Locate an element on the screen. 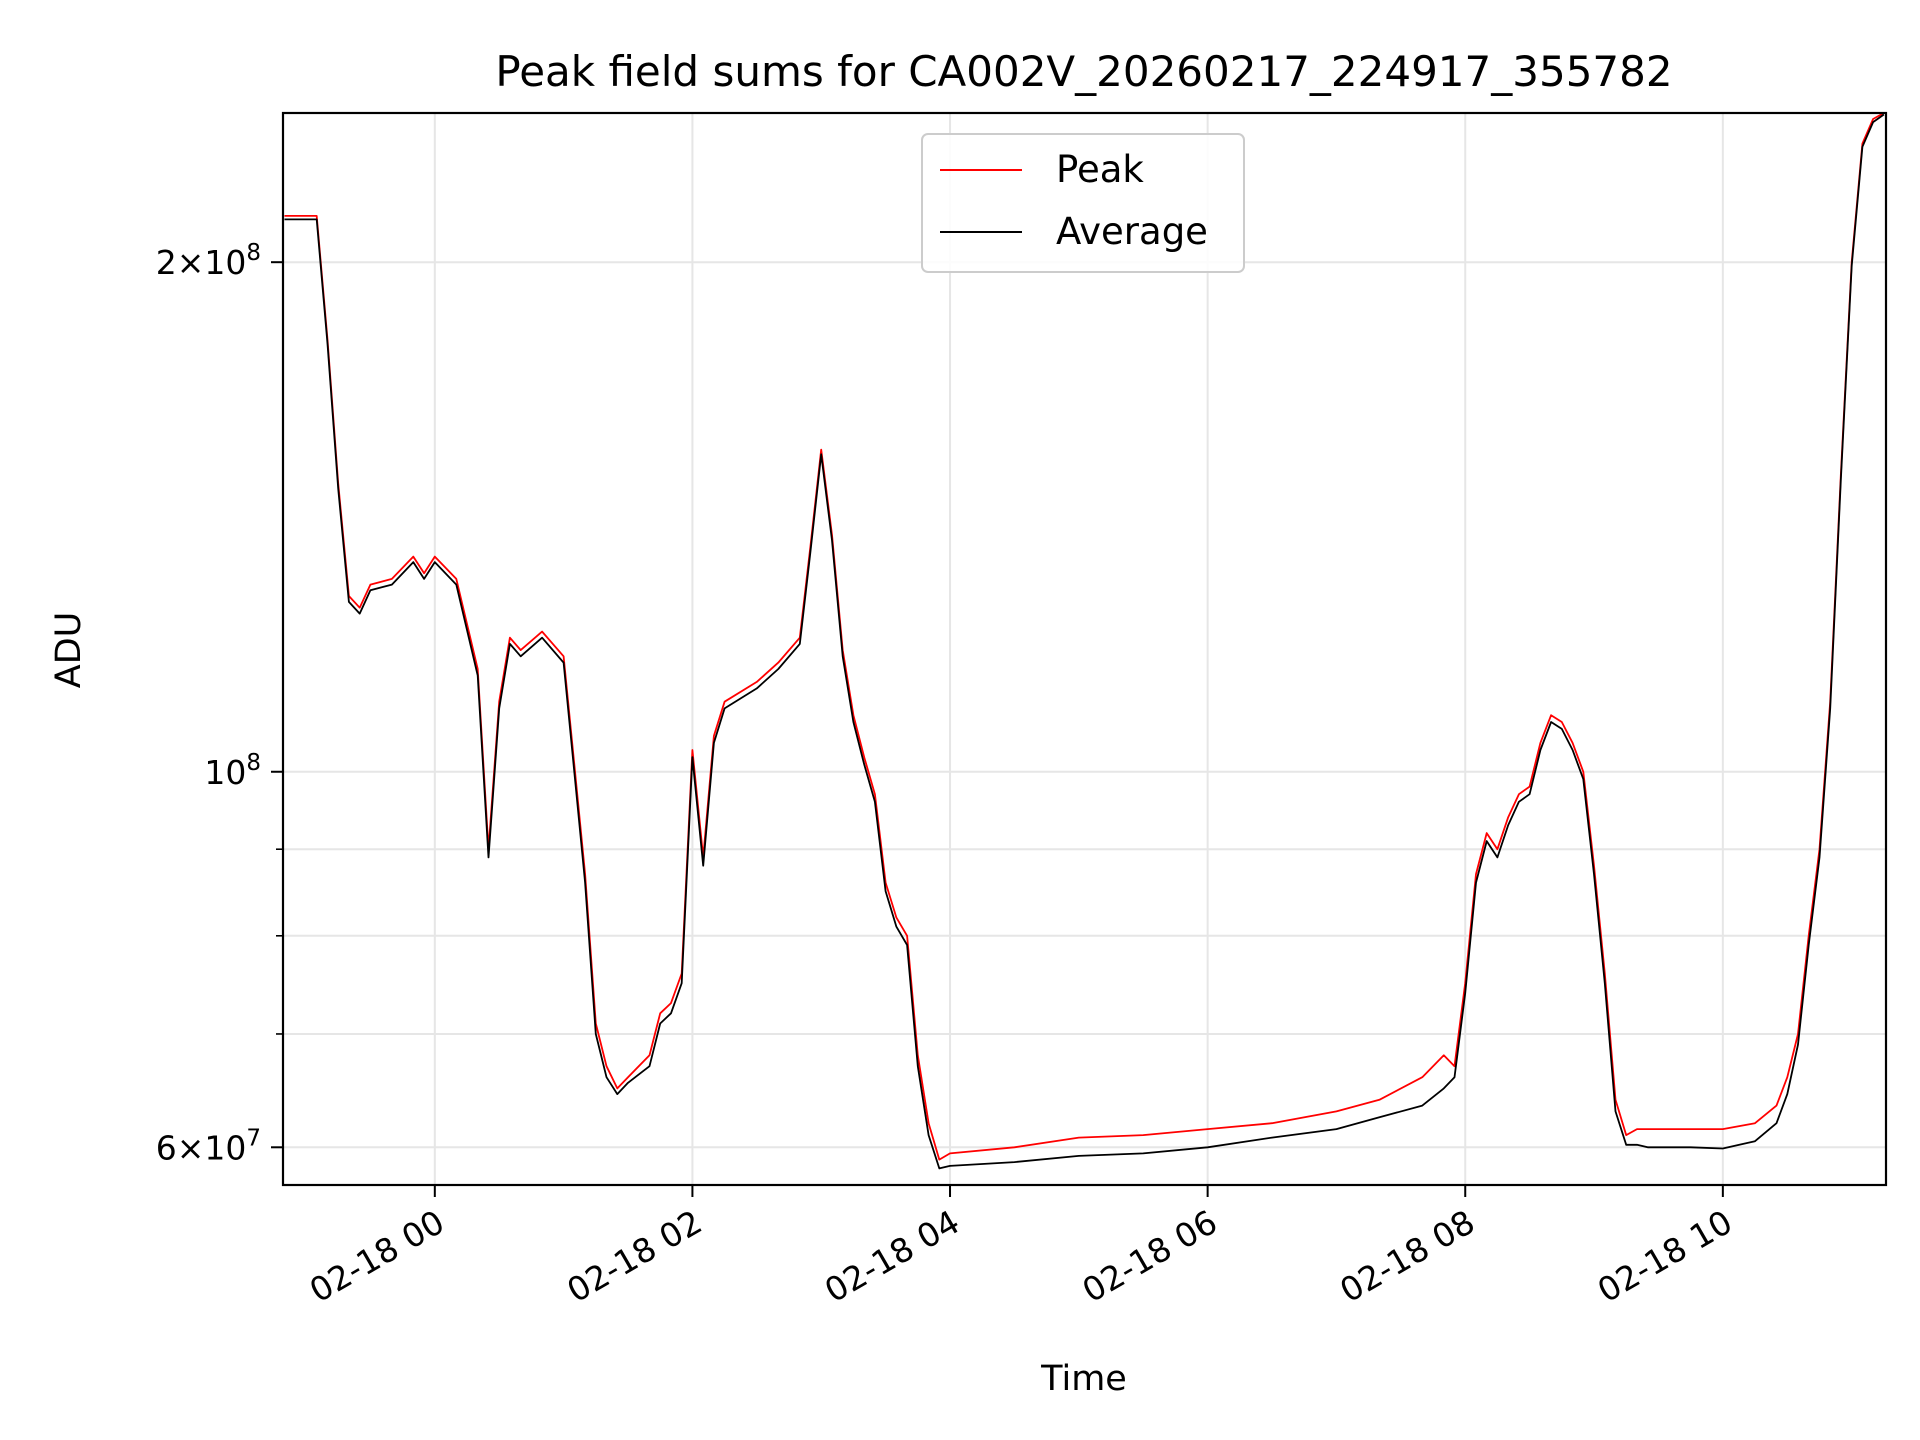 The height and width of the screenshot is (1440, 1920). y-tick-label: 2×108 is located at coordinates (208, 261).